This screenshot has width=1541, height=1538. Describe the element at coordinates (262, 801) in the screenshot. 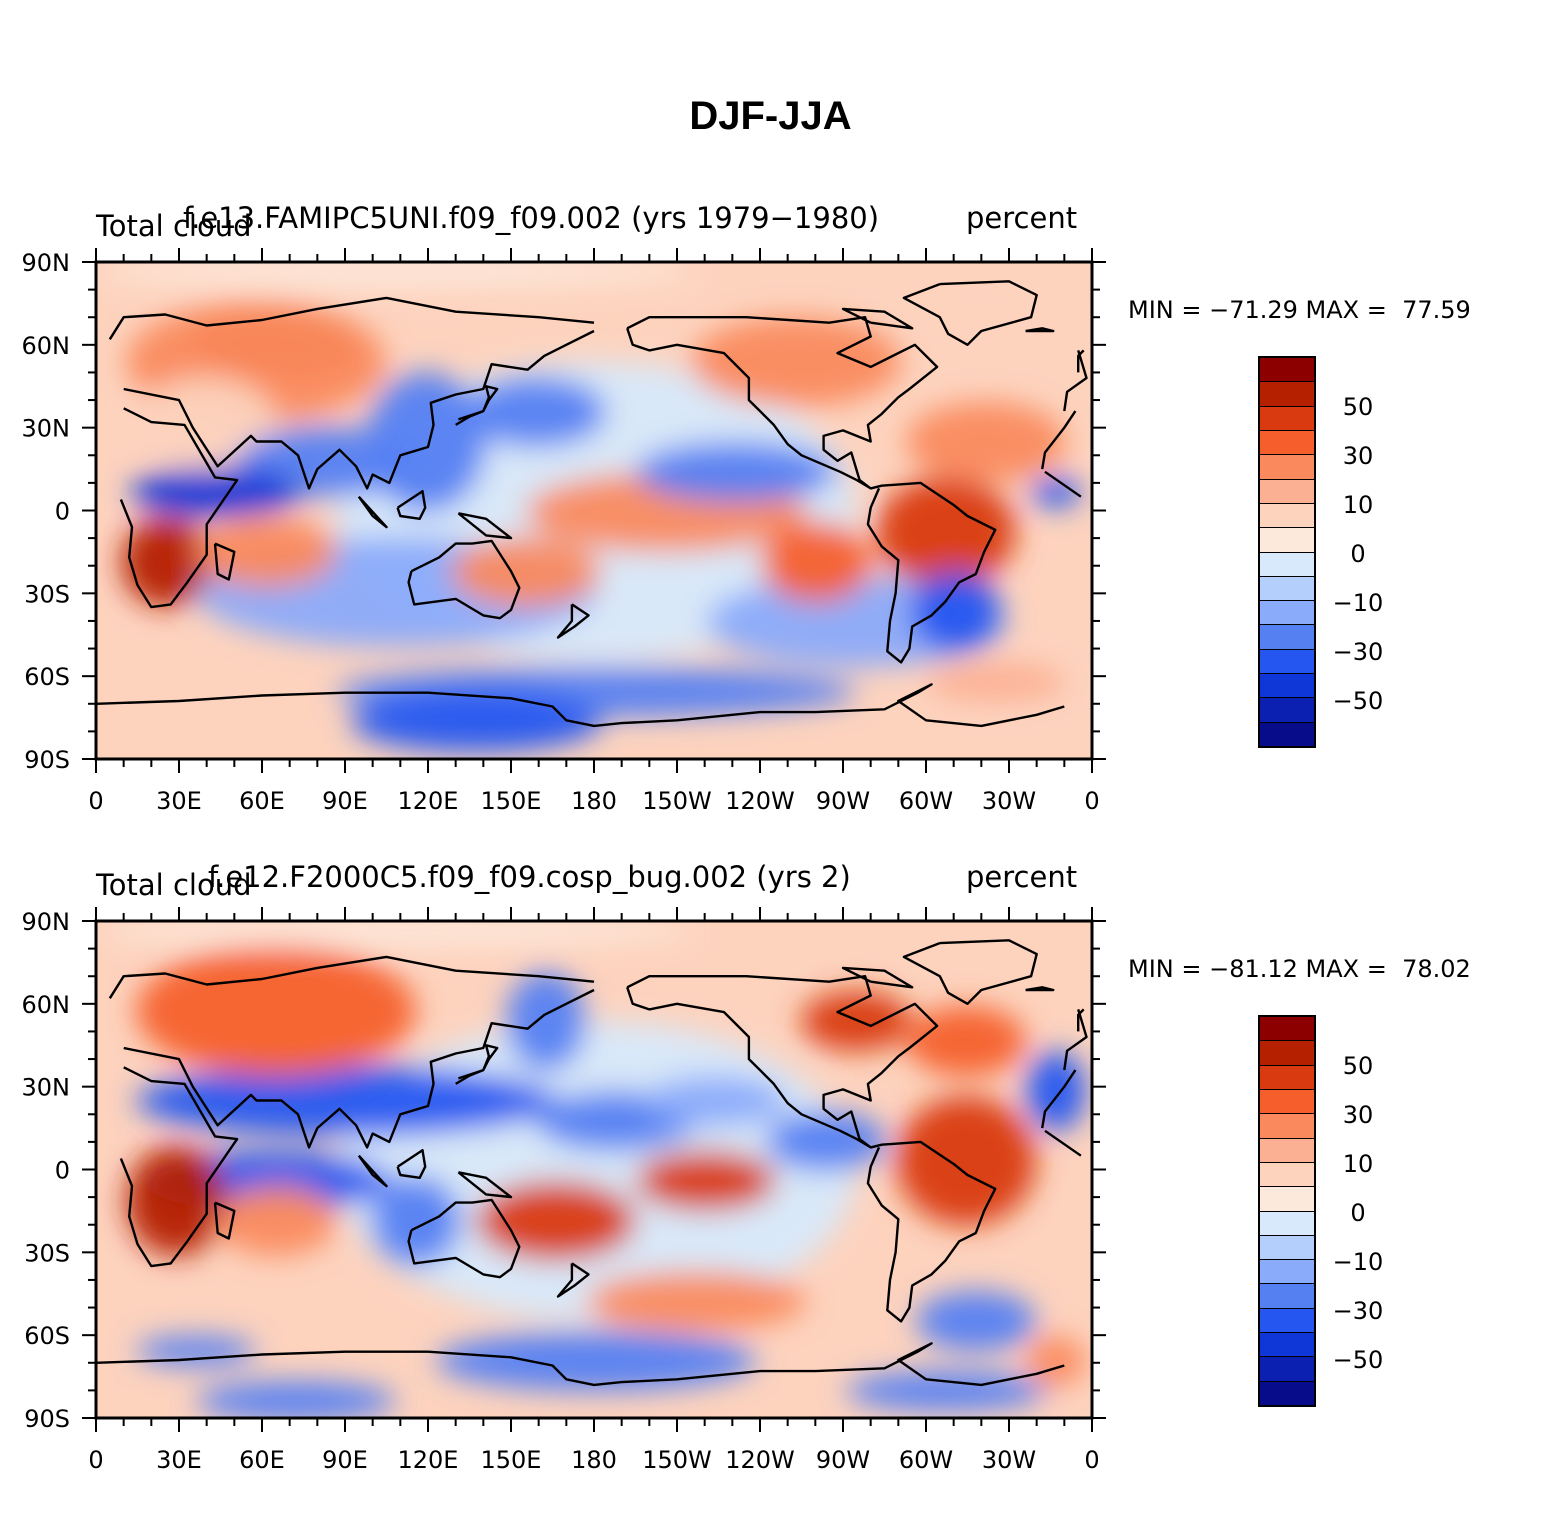

I see `lon-tick-label: 60E` at that location.